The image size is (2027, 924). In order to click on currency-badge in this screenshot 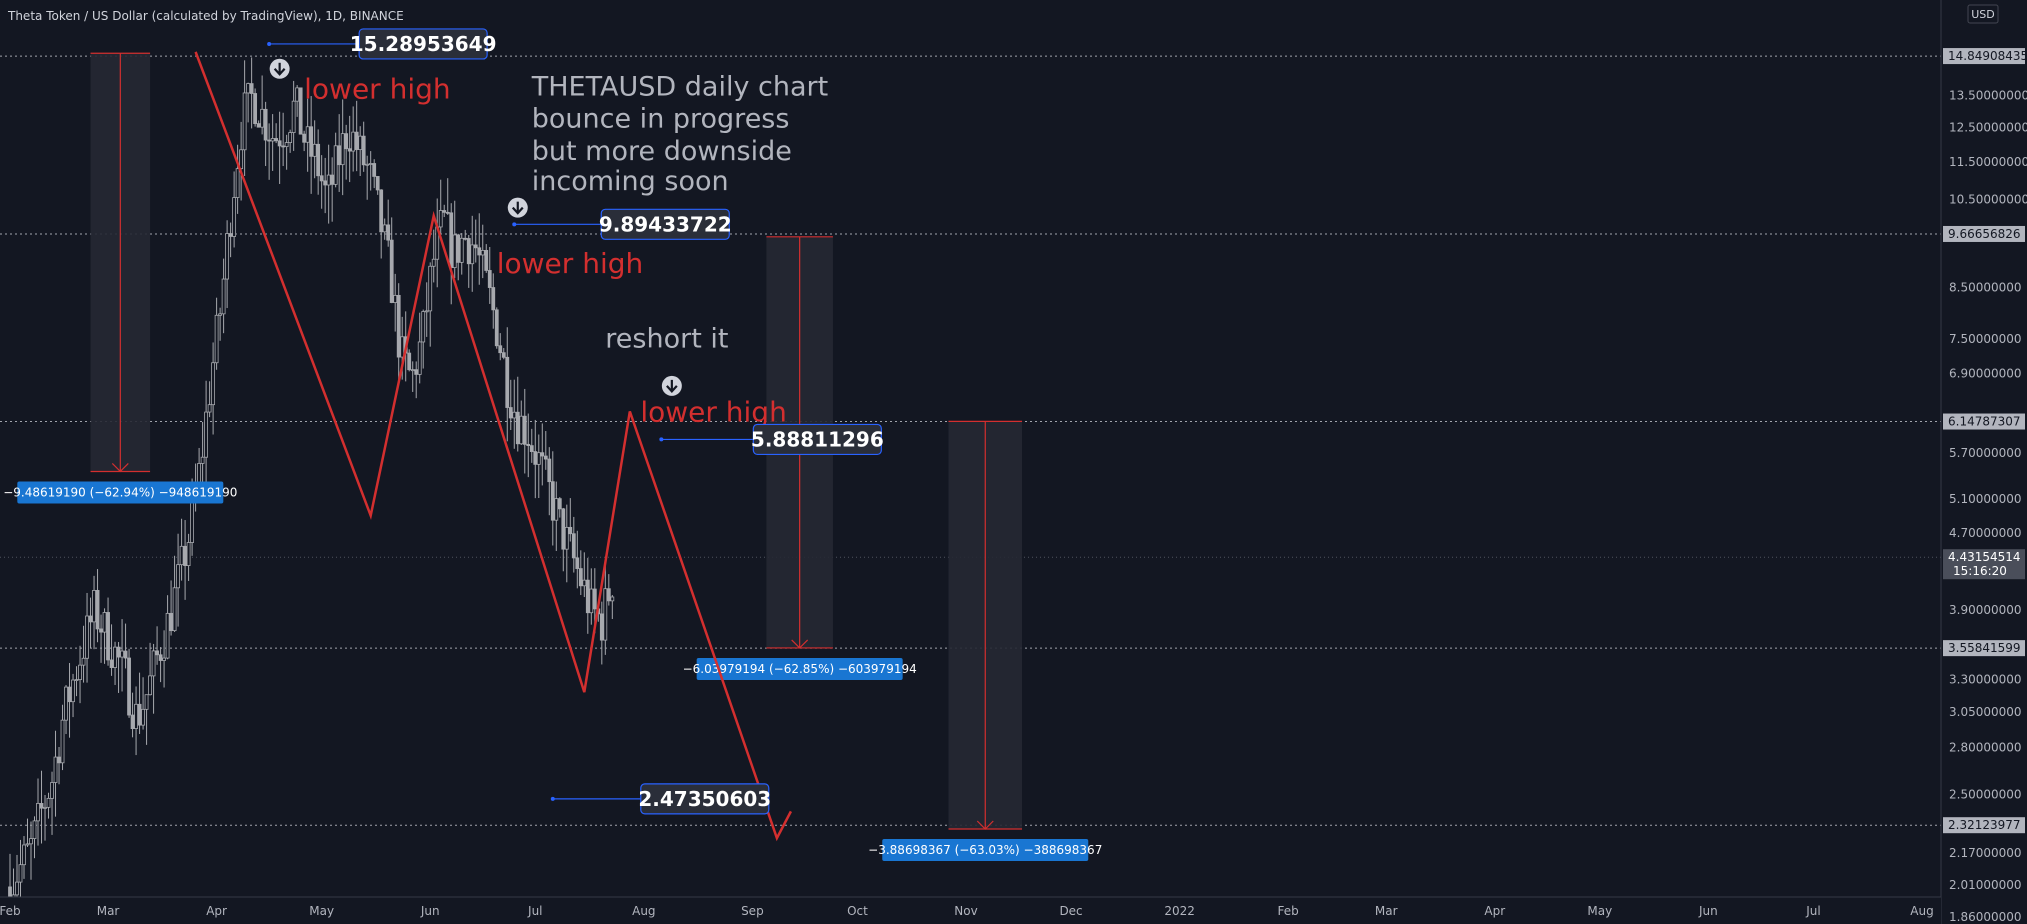, I will do `click(1983, 14)`.